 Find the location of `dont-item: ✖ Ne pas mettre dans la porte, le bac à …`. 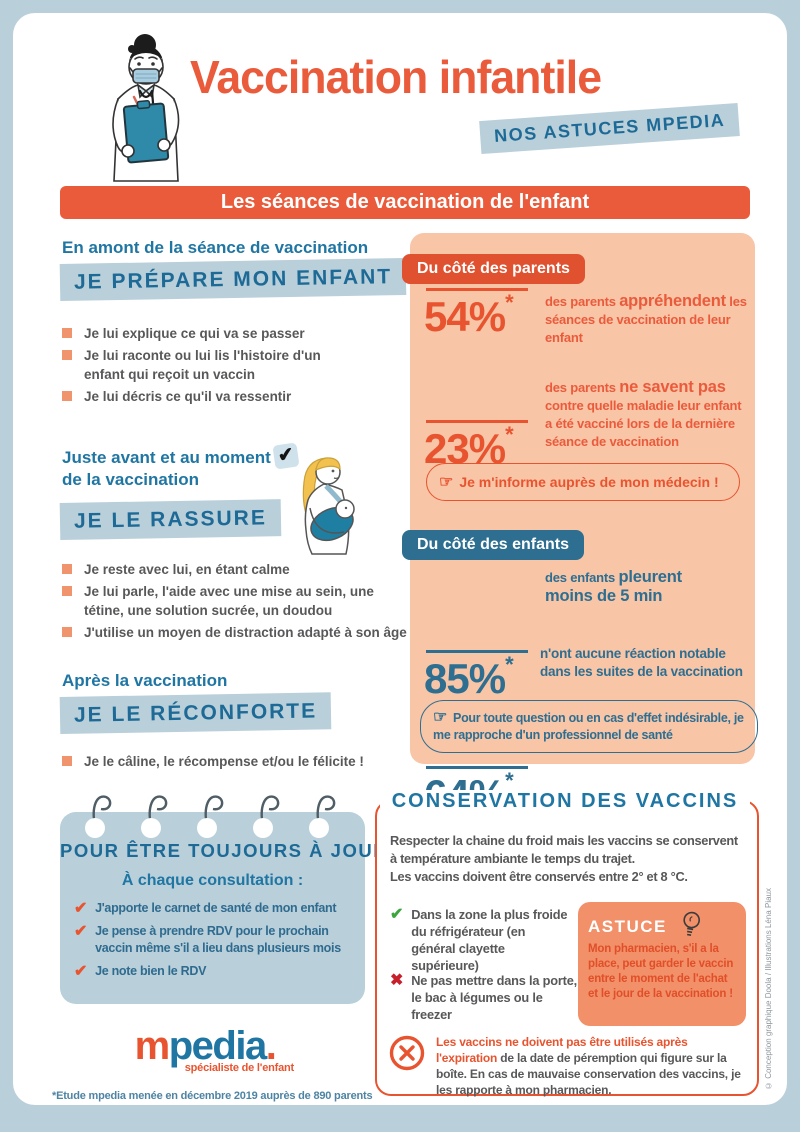

dont-item: ✖ Ne pas mettre dans la porte, le bac à … is located at coordinates (485, 997).